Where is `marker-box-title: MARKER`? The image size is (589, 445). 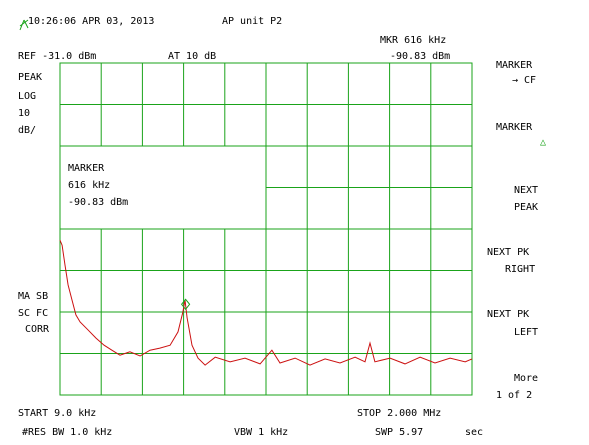
marker-box-title: MARKER is located at coordinates (86, 168).